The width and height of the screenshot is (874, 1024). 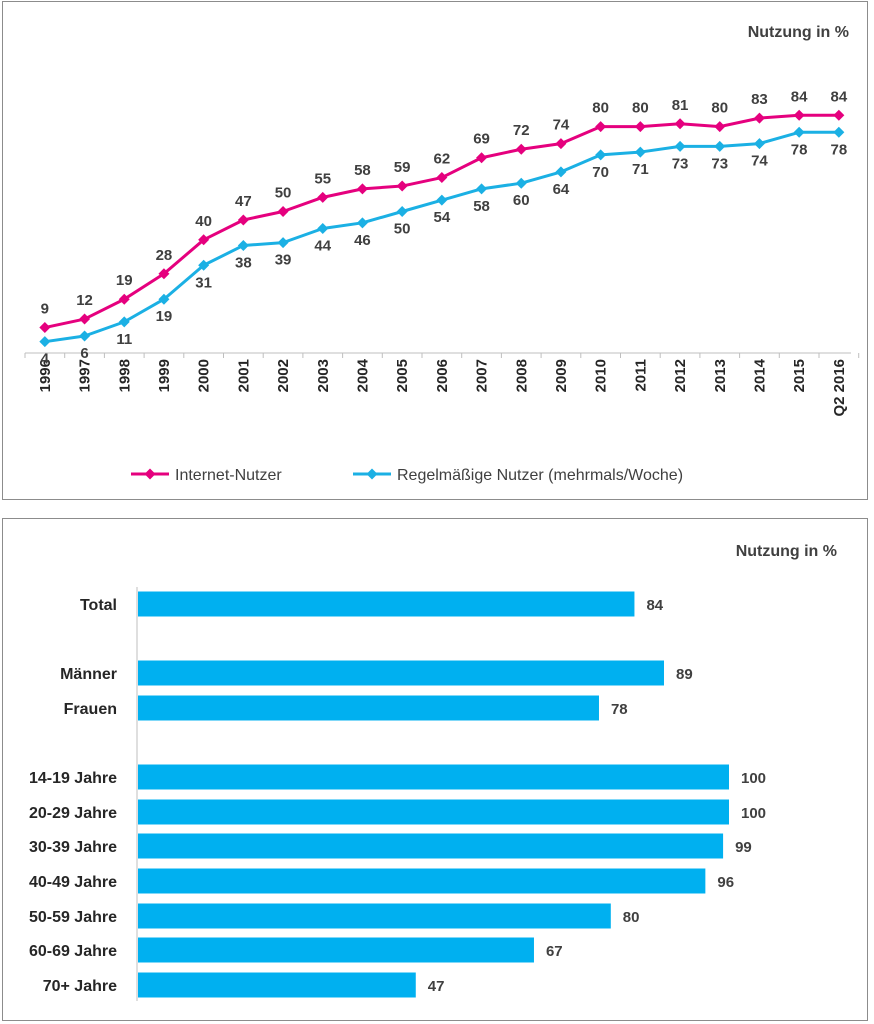 What do you see at coordinates (725, 882) in the screenshot?
I see `bar-value-label: 96` at bounding box center [725, 882].